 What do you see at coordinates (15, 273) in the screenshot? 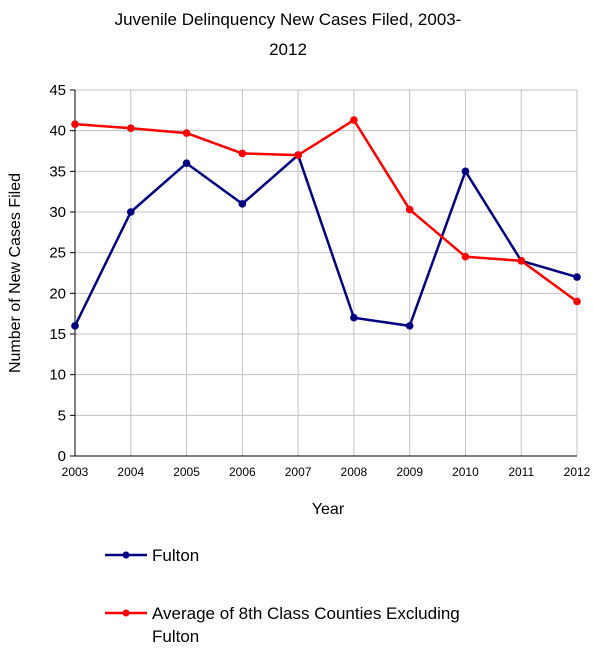
I see `y-axis-label: Number of New Cases Filed` at bounding box center [15, 273].